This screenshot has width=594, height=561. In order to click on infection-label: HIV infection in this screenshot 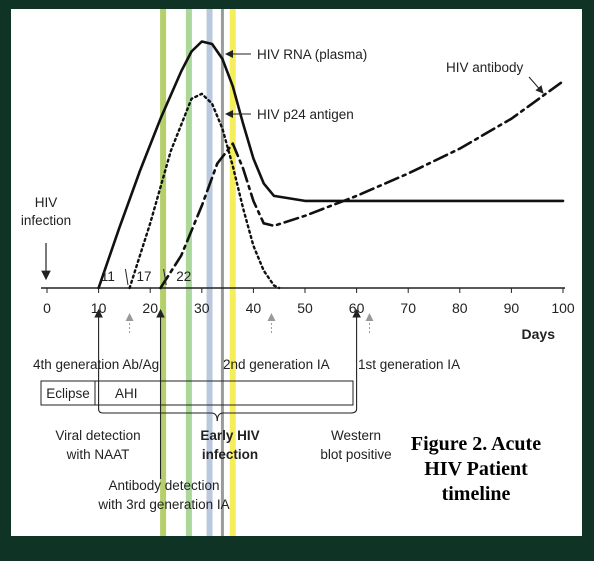, I will do `click(46, 211)`.